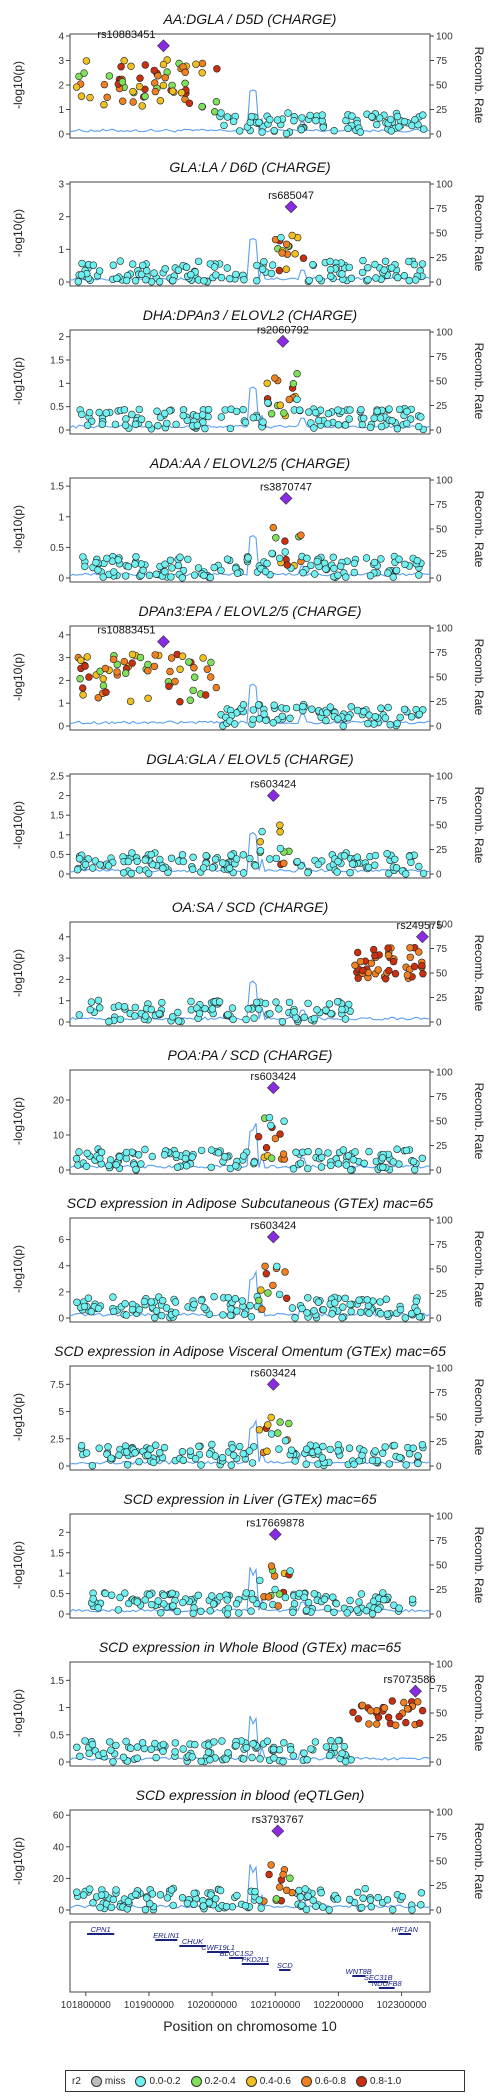 This screenshot has width=500, height=2100. Describe the element at coordinates (442, 1862) in the screenshot. I see `y2-tick-label: 50` at that location.